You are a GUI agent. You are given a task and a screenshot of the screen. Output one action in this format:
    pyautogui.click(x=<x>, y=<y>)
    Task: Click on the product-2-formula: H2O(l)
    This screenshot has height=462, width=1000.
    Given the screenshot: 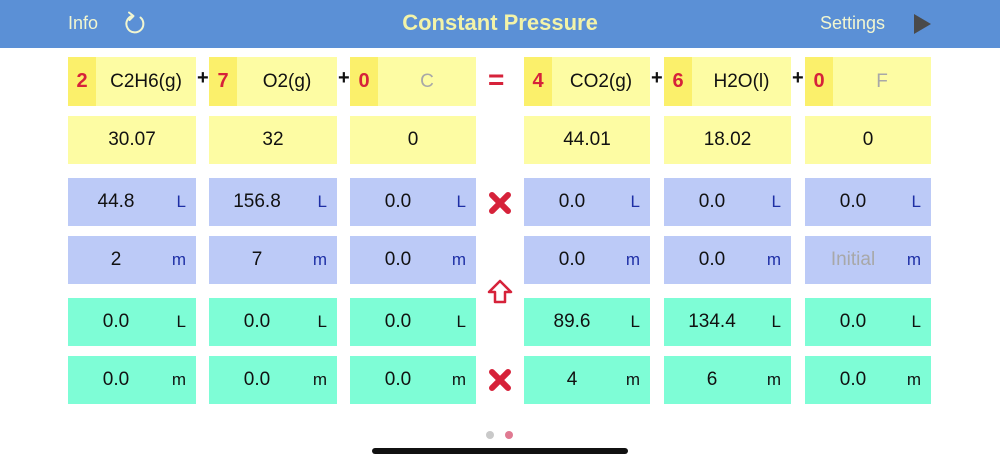 What is the action you would take?
    pyautogui.click(x=741, y=81)
    